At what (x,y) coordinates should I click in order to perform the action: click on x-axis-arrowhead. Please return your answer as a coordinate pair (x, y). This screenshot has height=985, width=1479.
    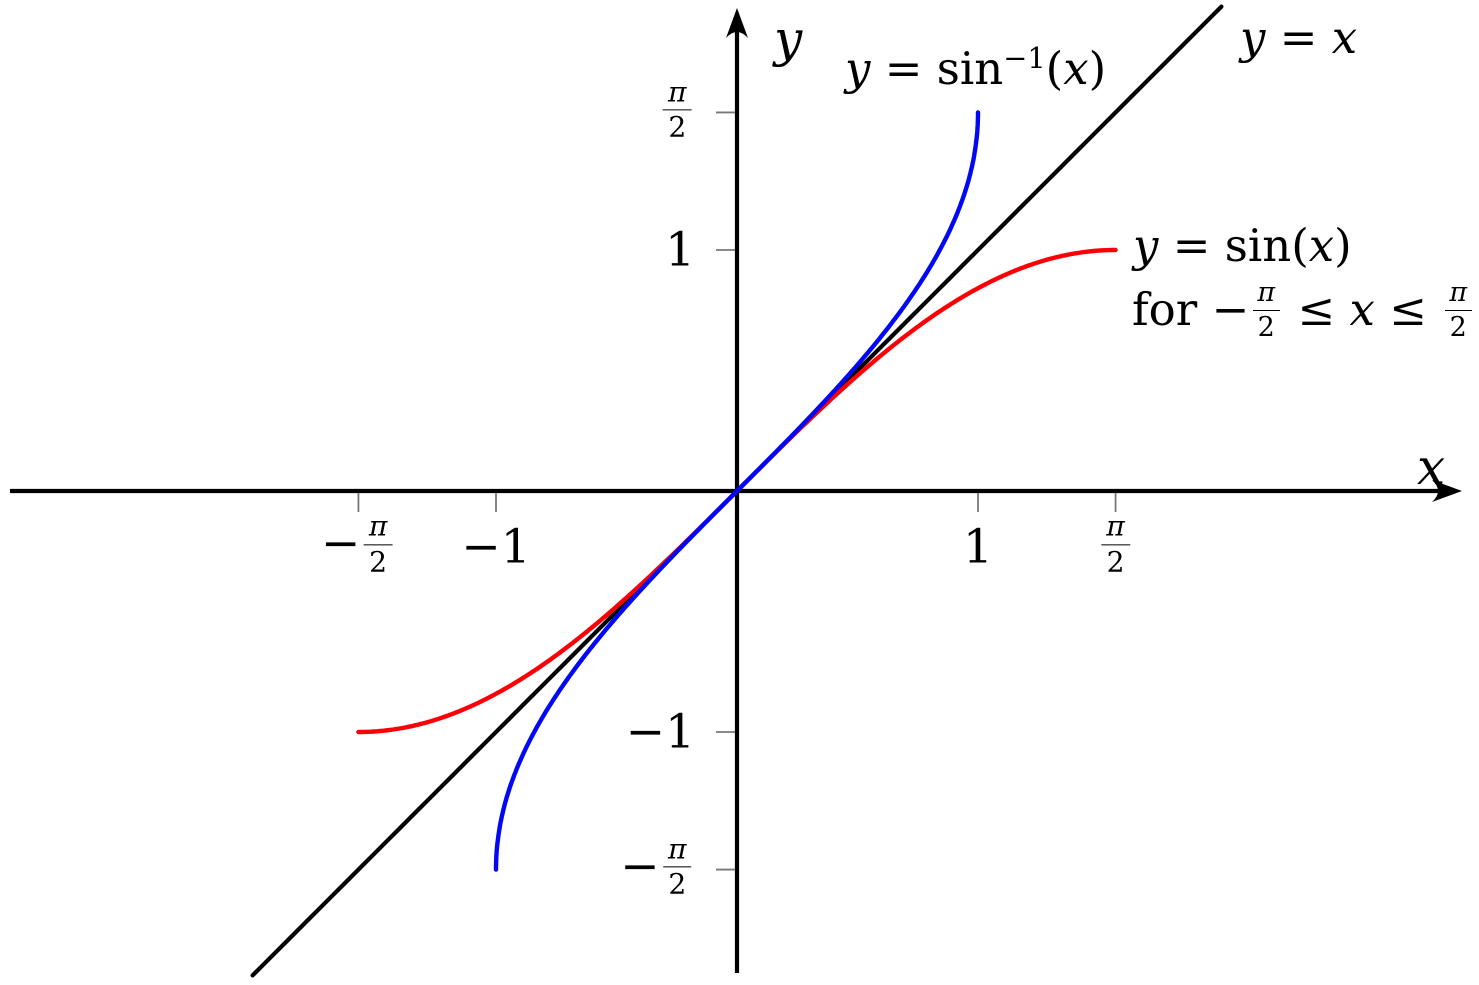
    Looking at the image, I should click on (1447, 491).